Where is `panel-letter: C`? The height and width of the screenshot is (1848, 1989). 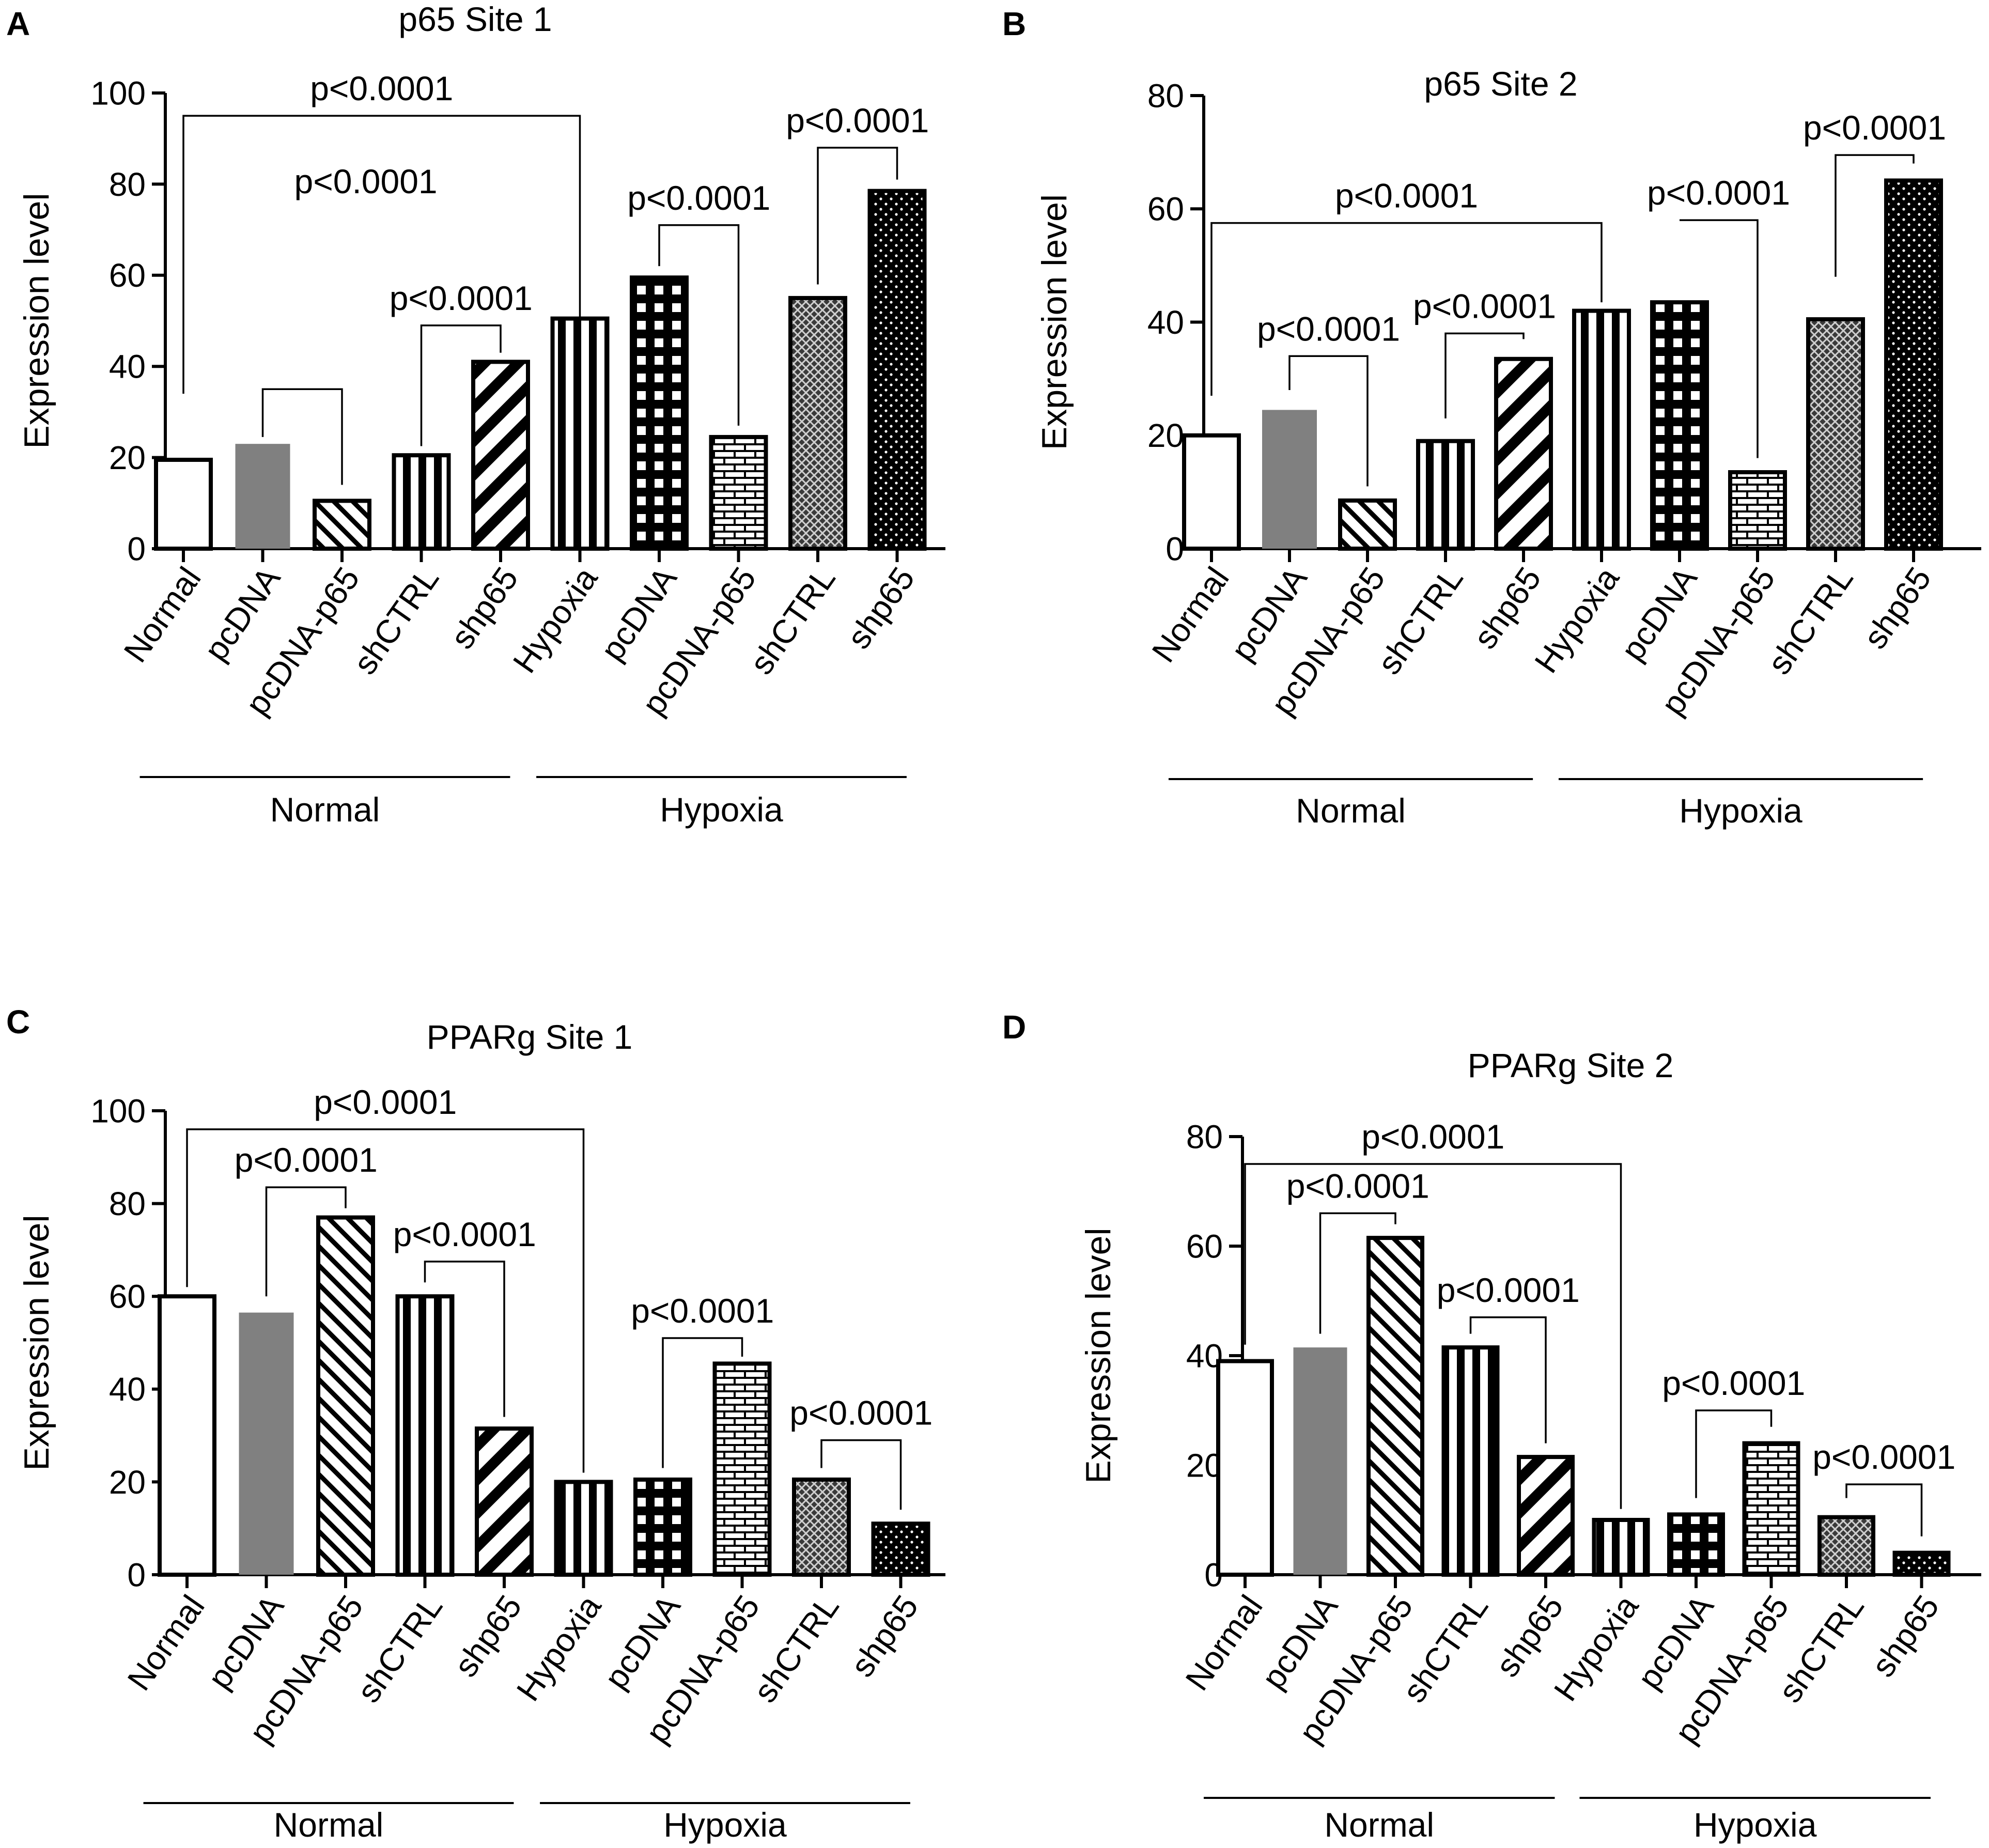
panel-letter: C is located at coordinates (18, 1022).